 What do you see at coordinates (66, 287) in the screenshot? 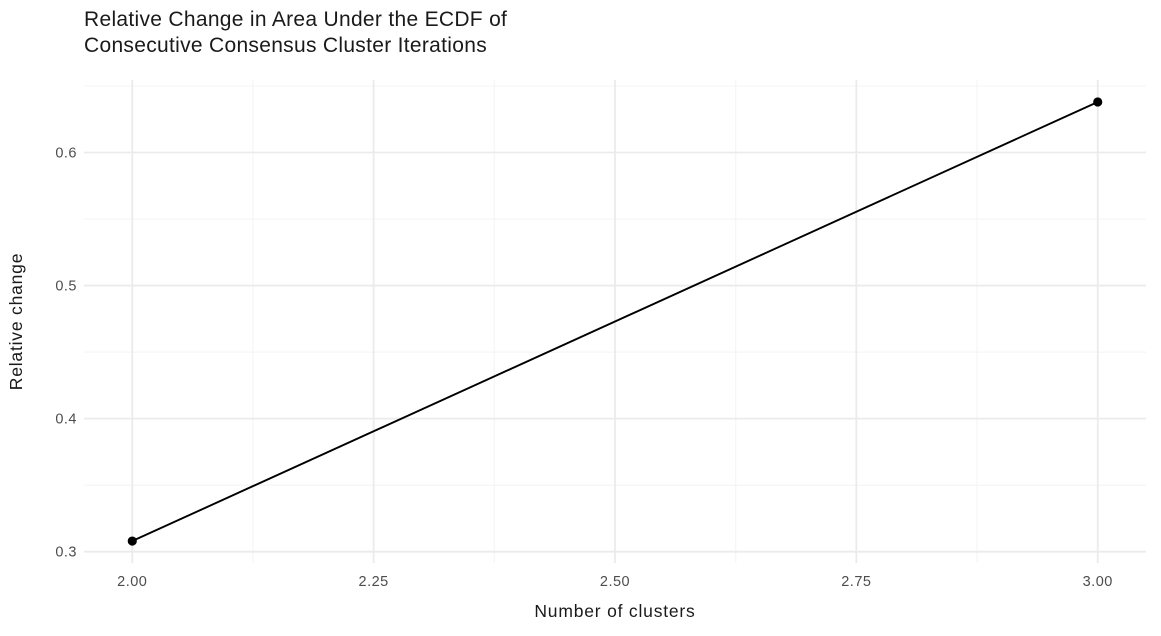
I see `y-tick-label: 0.5` at bounding box center [66, 287].